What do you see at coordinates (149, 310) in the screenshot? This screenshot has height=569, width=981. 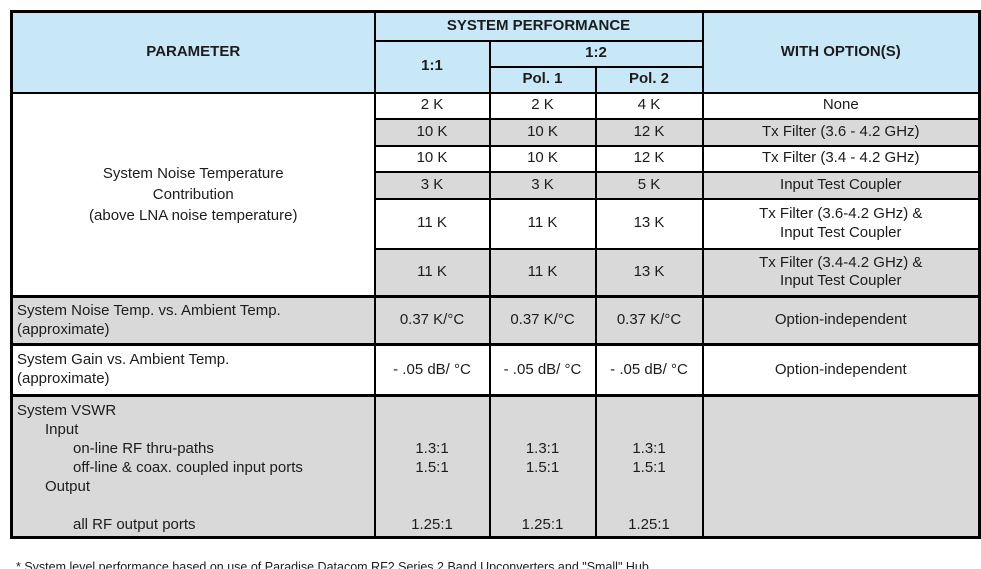 I see `parameter-line1: System Noise Temp. vs. Ambient Temp.` at bounding box center [149, 310].